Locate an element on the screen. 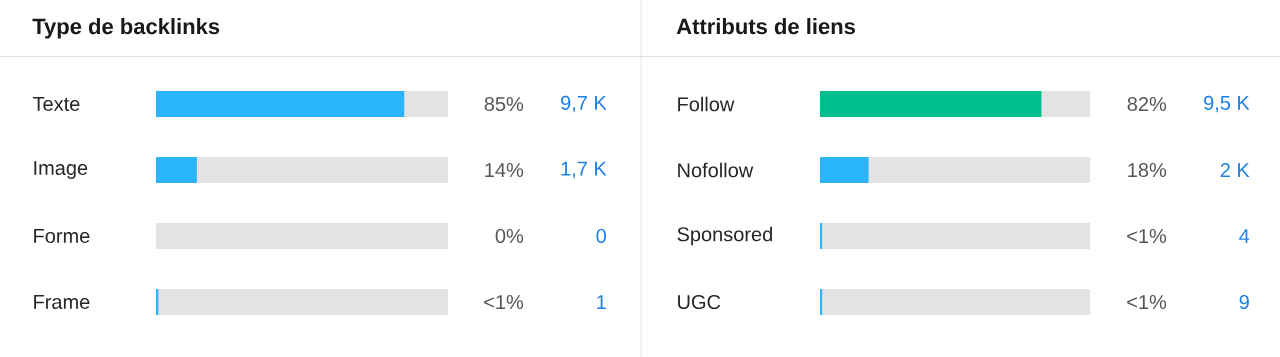 The image size is (1280, 357). text: 1,7 K is located at coordinates (584, 170).